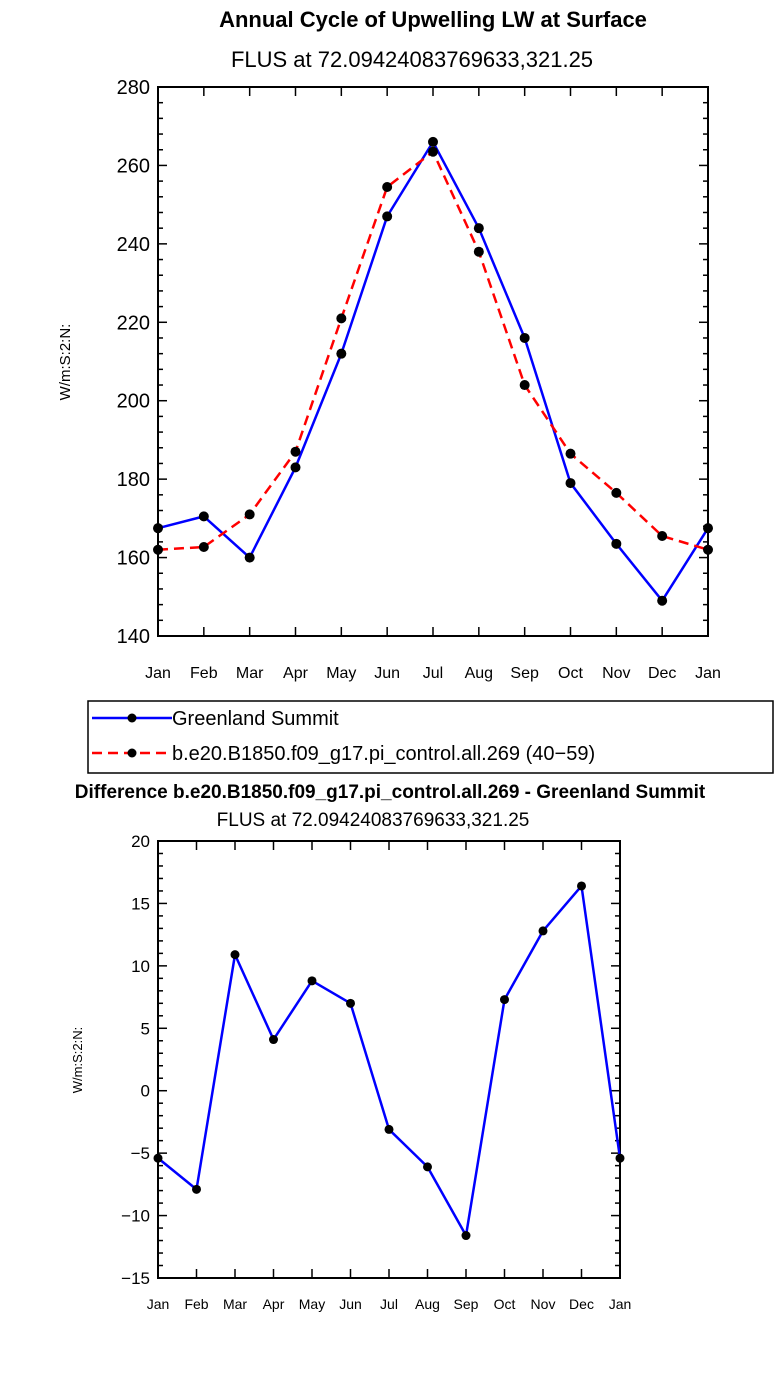  What do you see at coordinates (412, 59) in the screenshot?
I see `chart1-subtitle: FLUS at 72.09424083769633,321.25` at bounding box center [412, 59].